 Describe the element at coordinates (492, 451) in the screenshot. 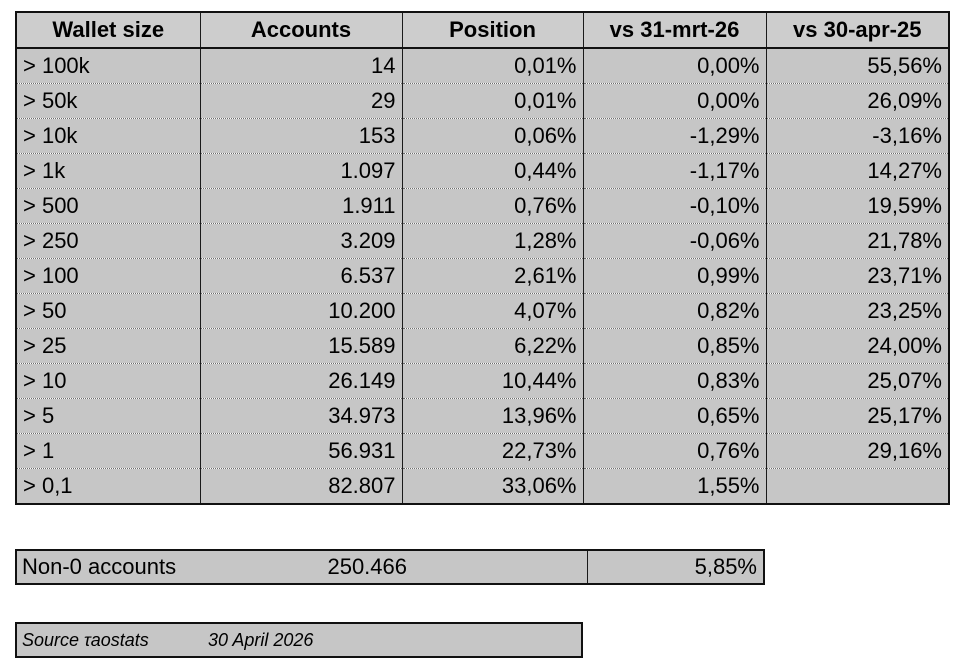

I see `cell-position: 22,73%` at that location.